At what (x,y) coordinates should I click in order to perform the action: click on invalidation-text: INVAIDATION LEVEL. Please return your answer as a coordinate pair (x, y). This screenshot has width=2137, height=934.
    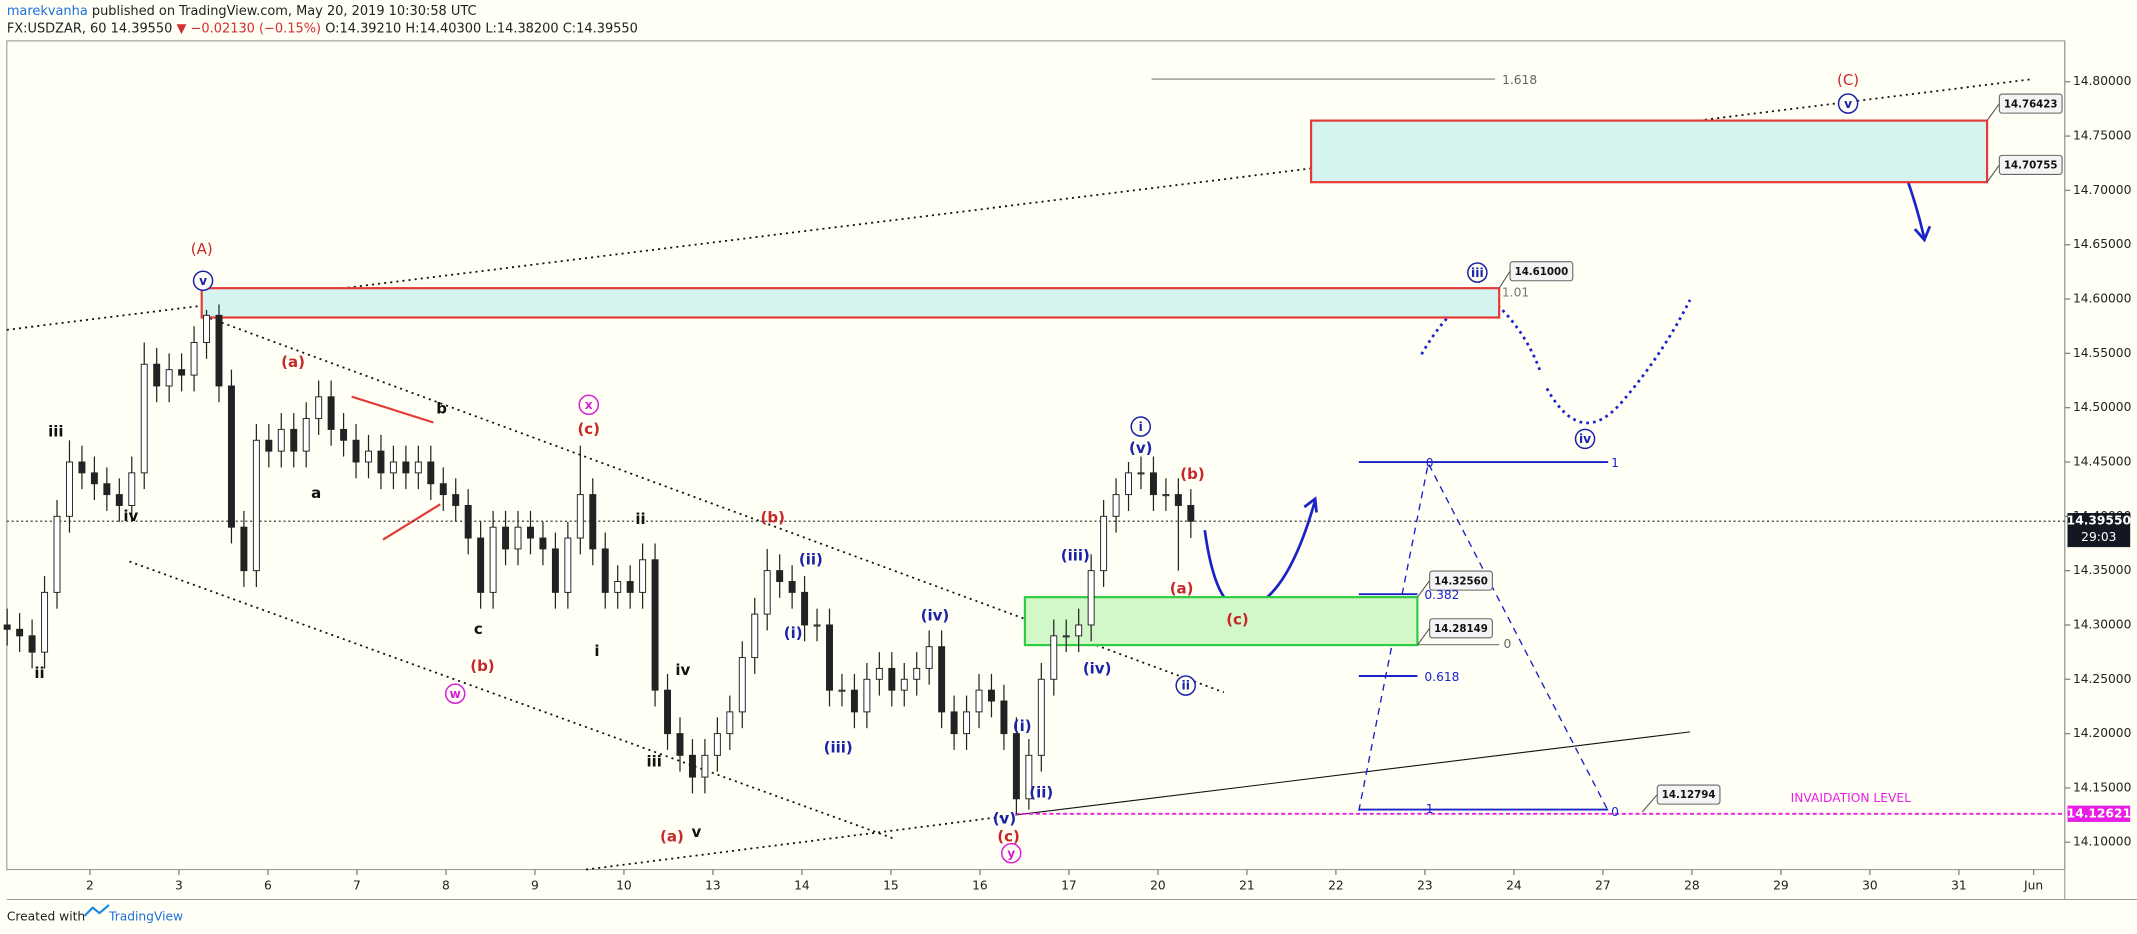
    Looking at the image, I should click on (1851, 798).